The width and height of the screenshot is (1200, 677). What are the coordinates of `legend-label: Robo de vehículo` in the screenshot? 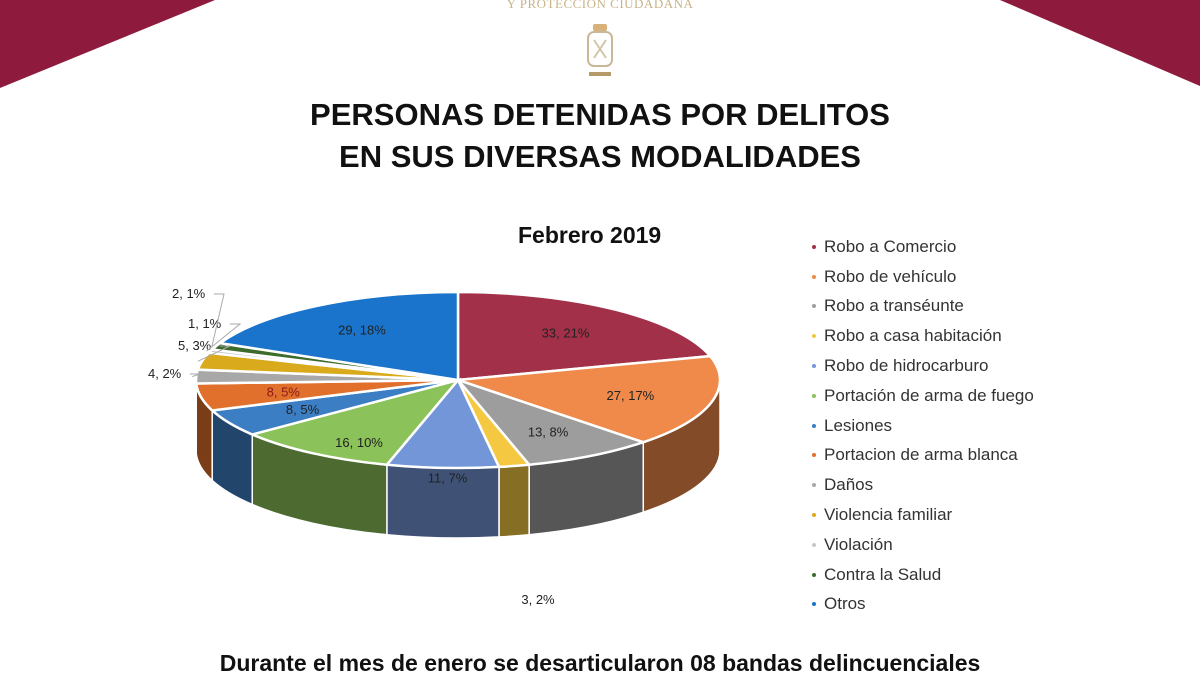 It's located at (890, 277).